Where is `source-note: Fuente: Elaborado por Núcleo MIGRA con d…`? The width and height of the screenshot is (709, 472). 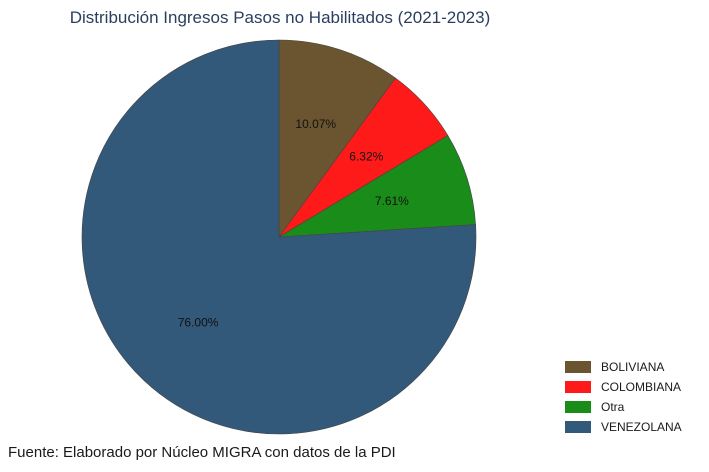
source-note: Fuente: Elaborado por Núcleo MIGRA con d… is located at coordinates (202, 452).